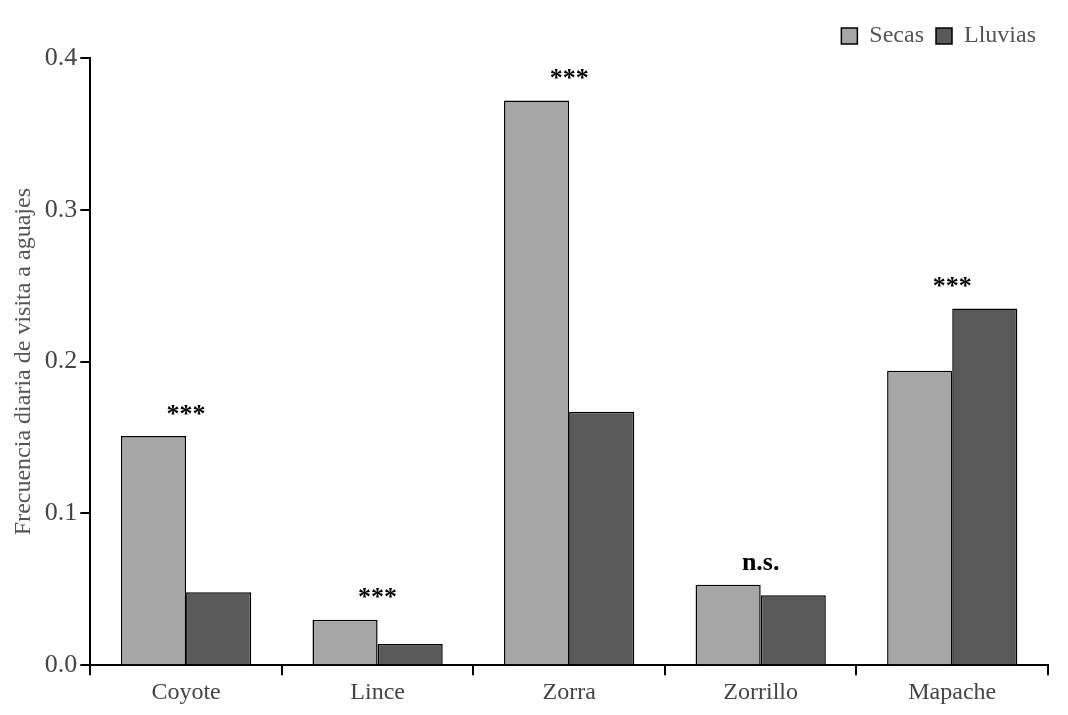 Image resolution: width=1068 pixels, height=715 pixels. I want to click on x-tick-label: Zorra, so click(569, 690).